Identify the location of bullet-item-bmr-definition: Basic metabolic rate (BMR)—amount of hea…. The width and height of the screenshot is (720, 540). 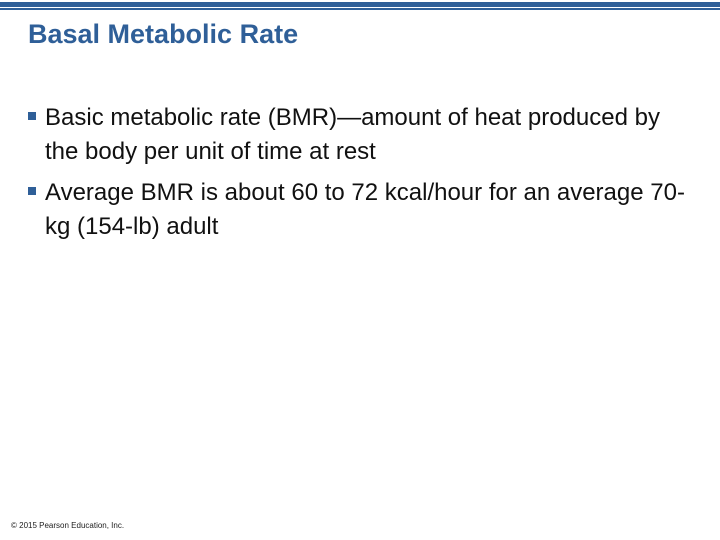
(358, 135).